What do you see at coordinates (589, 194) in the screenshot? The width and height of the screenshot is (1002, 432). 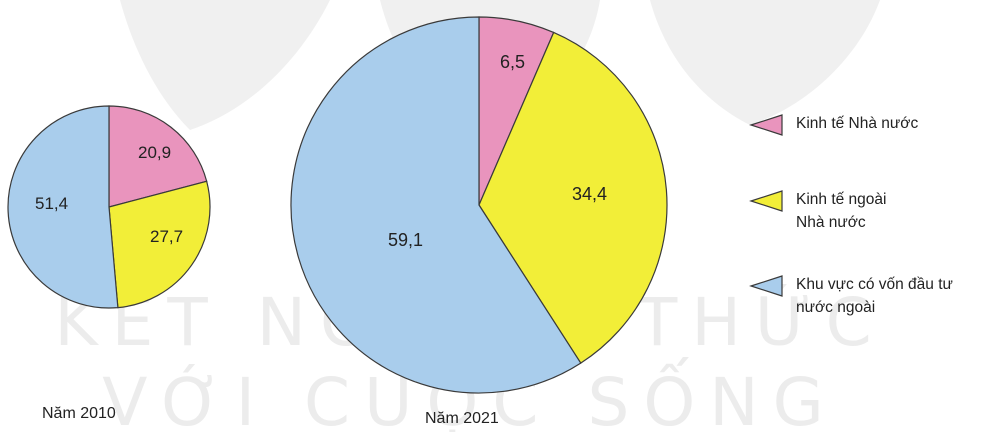 I see `pie-2021-value-label-non-state: 34,4` at bounding box center [589, 194].